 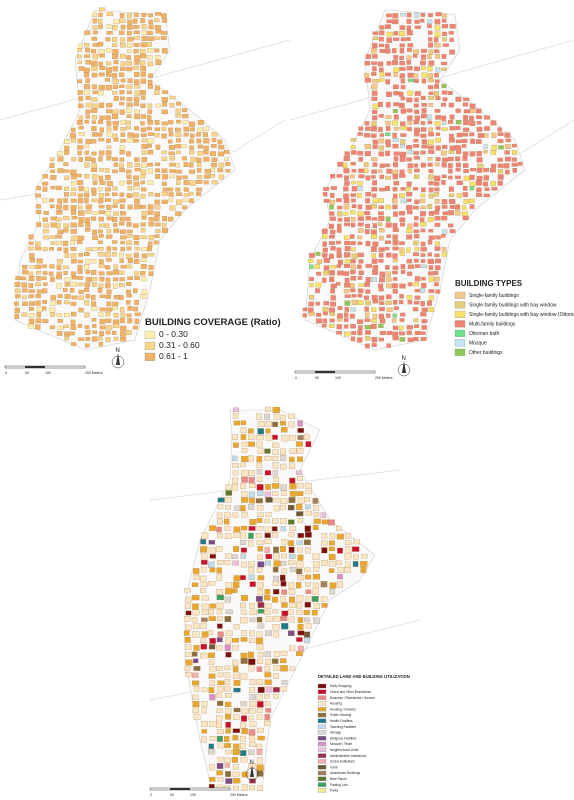 What do you see at coordinates (173, 356) in the screenshot?
I see `legend-label: 0.61 - 1` at bounding box center [173, 356].